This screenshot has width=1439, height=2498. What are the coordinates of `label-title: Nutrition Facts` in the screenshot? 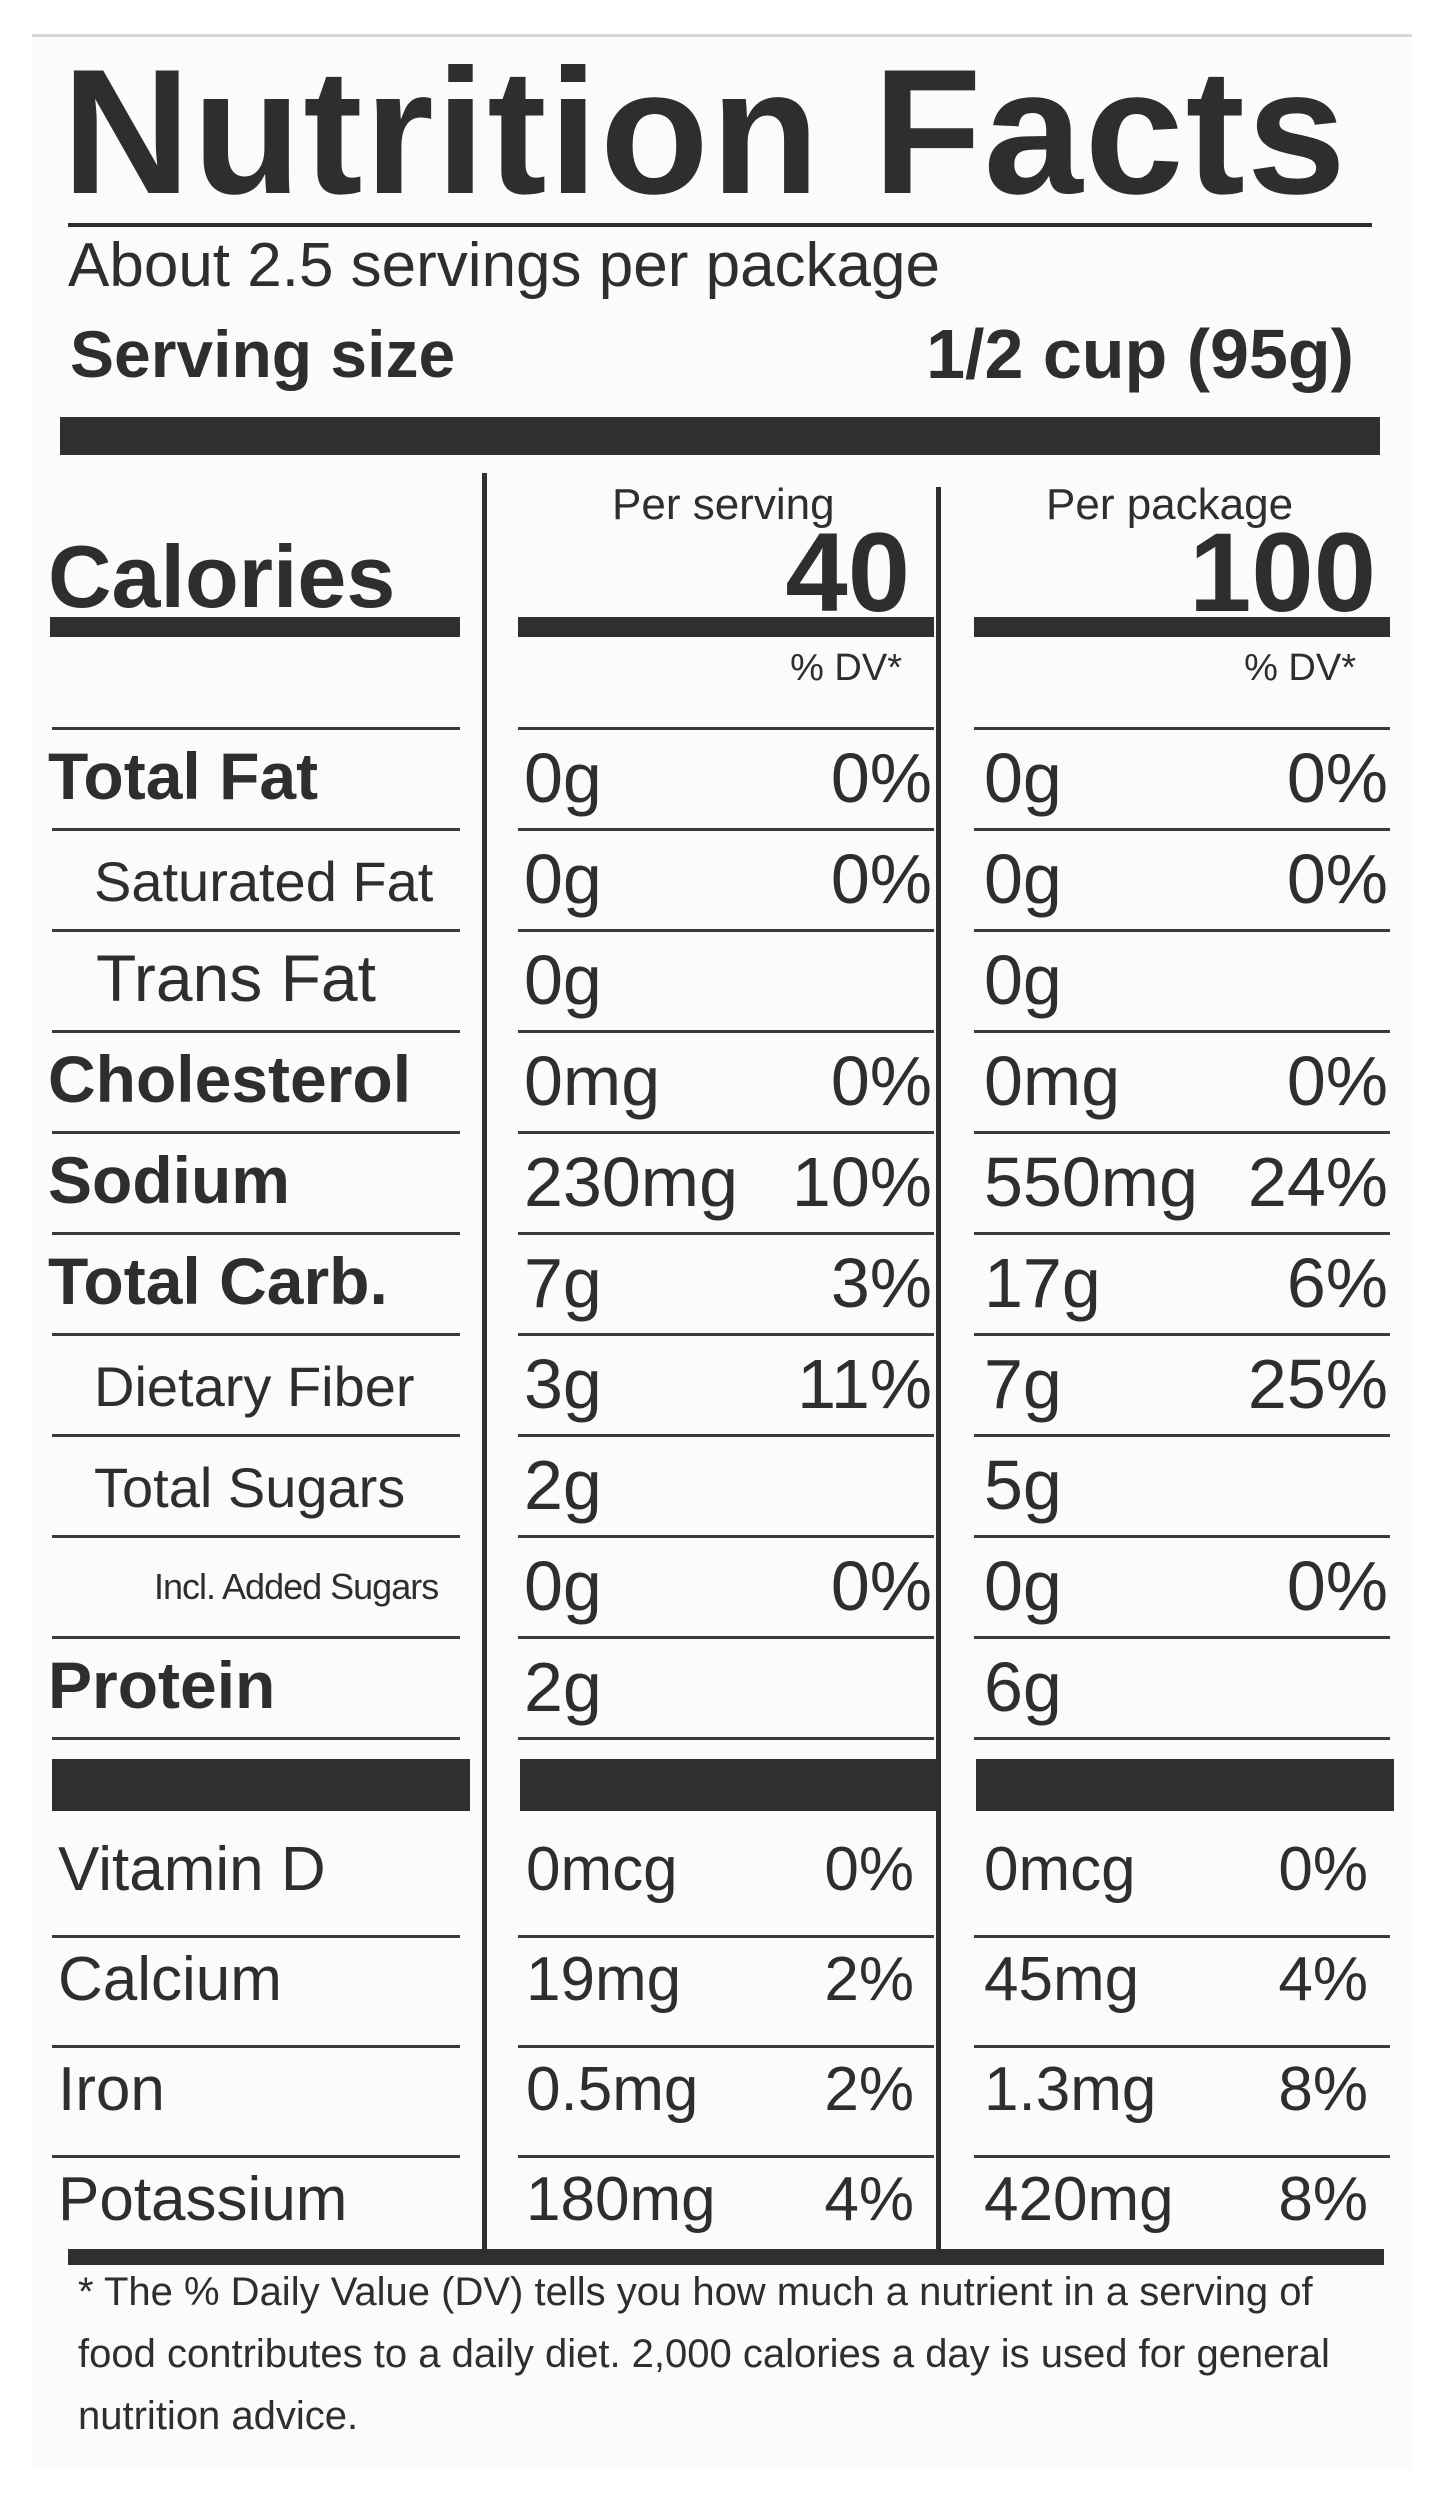 It's located at (705, 131).